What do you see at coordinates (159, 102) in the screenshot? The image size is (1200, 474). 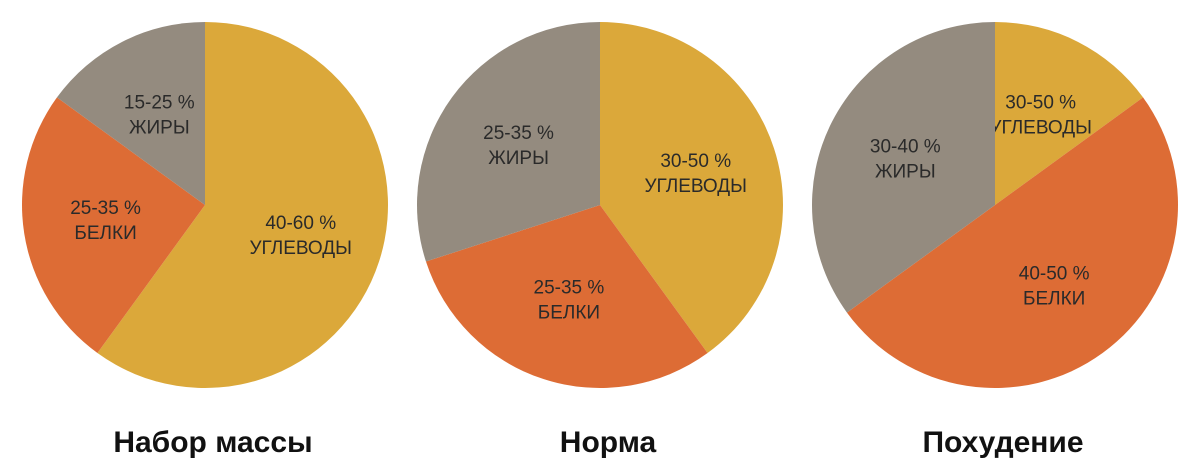 I see `slice-range: 15-25 %` at bounding box center [159, 102].